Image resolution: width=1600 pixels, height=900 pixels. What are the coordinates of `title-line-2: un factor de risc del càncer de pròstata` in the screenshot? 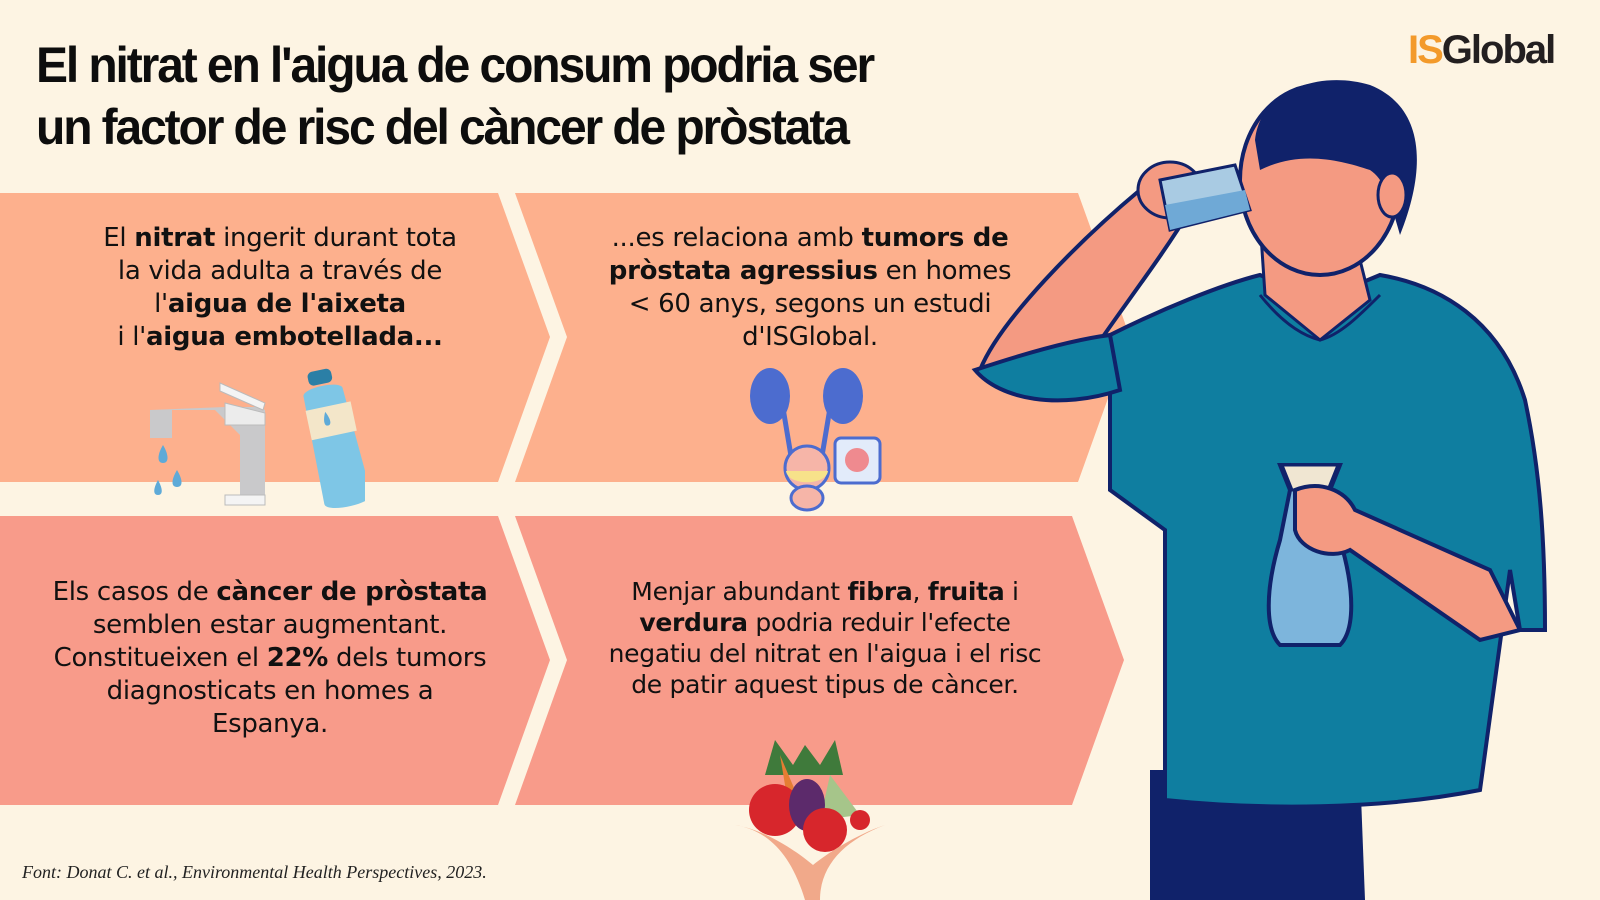 It's located at (443, 127).